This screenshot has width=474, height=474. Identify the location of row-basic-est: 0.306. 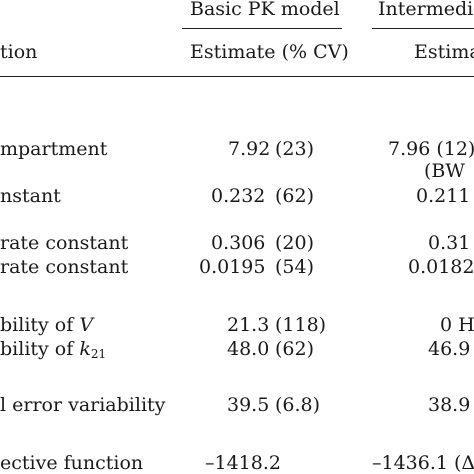
(238, 243).